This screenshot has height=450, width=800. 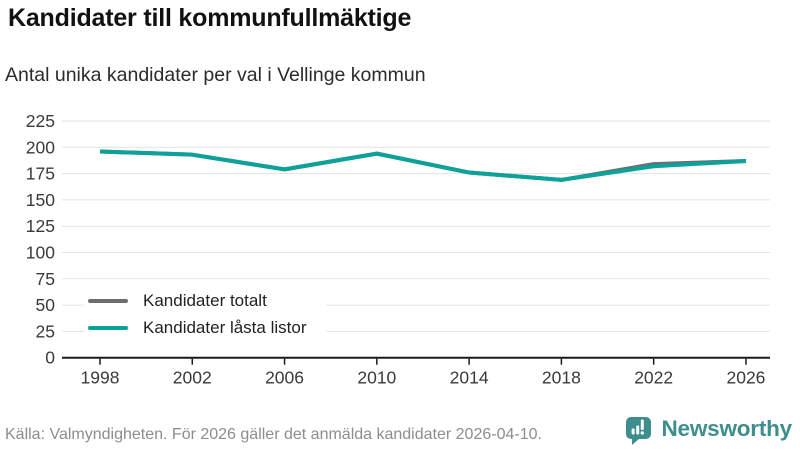 What do you see at coordinates (40, 226) in the screenshot?
I see `y-axis-tick-label: 125` at bounding box center [40, 226].